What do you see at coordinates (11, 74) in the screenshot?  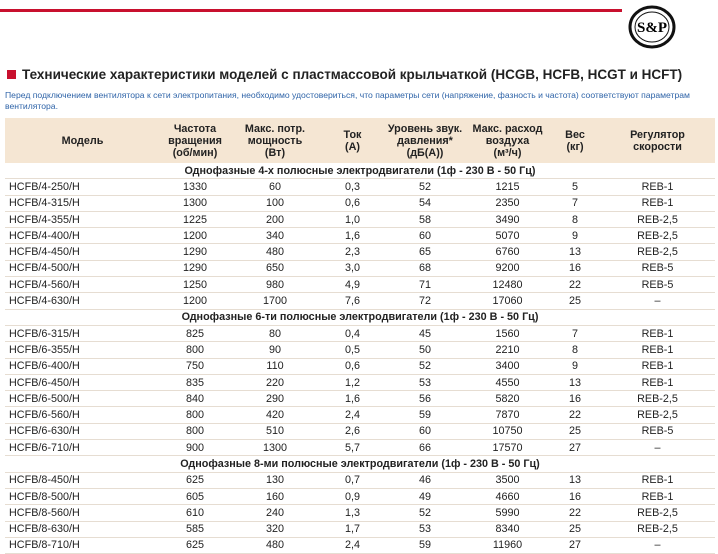 I see `title-bullet` at bounding box center [11, 74].